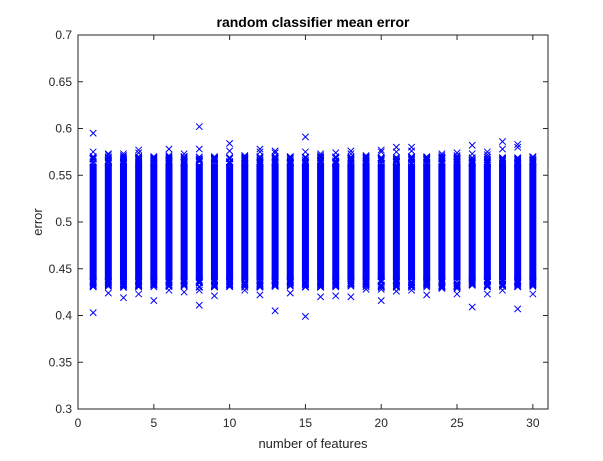 The height and width of the screenshot is (461, 603). What do you see at coordinates (313, 443) in the screenshot?
I see `x-axis-label: number of features` at bounding box center [313, 443].